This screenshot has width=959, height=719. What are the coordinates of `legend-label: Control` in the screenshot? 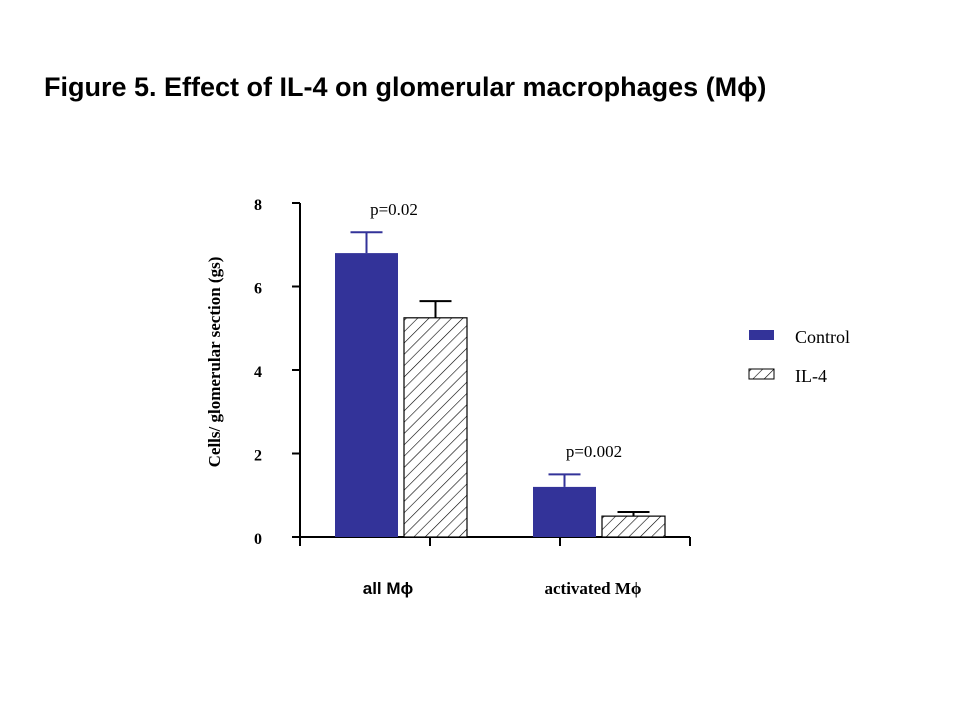 It's located at (822, 337).